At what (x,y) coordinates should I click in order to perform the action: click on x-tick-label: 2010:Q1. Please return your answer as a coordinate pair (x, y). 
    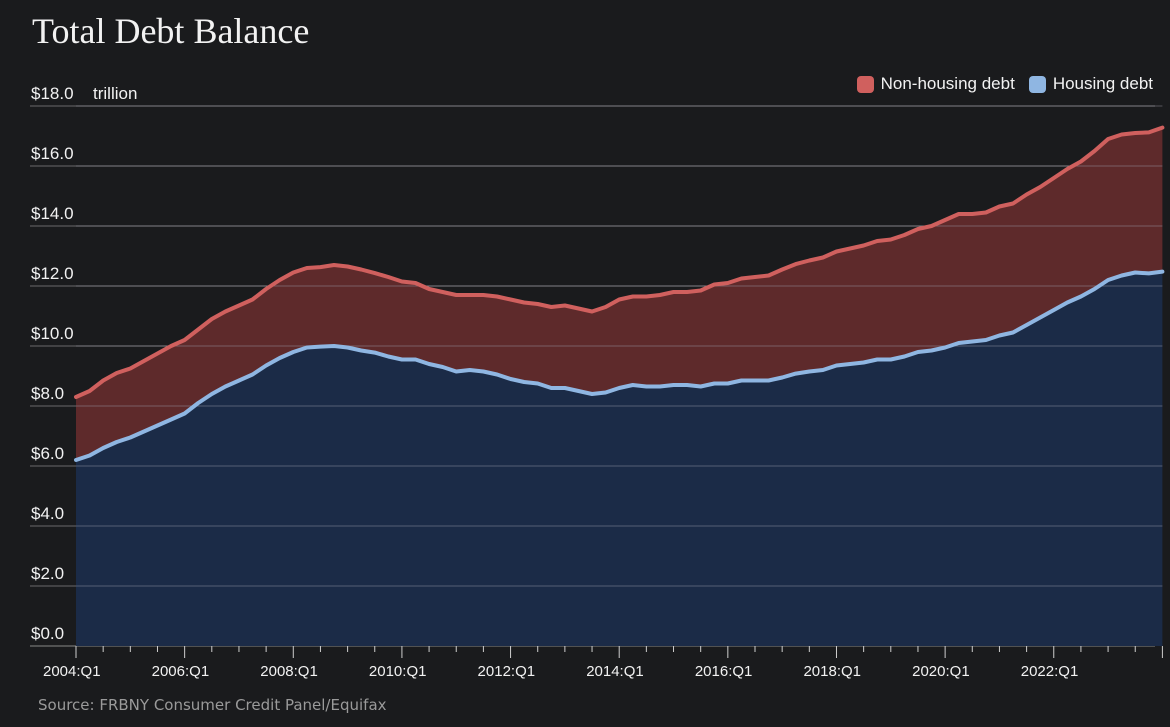
    Looking at the image, I should click on (398, 671).